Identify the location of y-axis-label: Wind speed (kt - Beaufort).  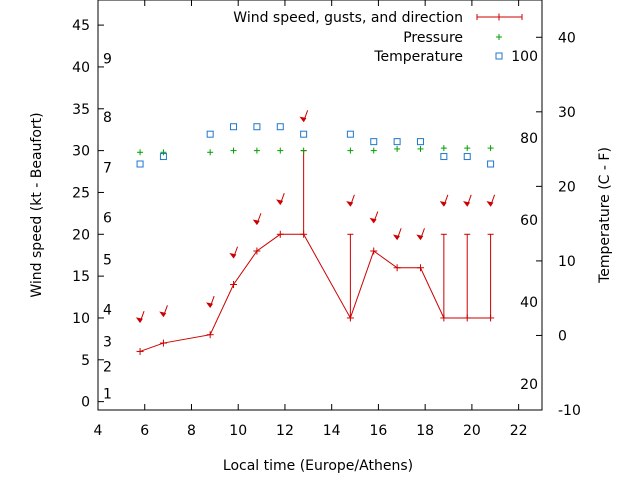
(37, 204).